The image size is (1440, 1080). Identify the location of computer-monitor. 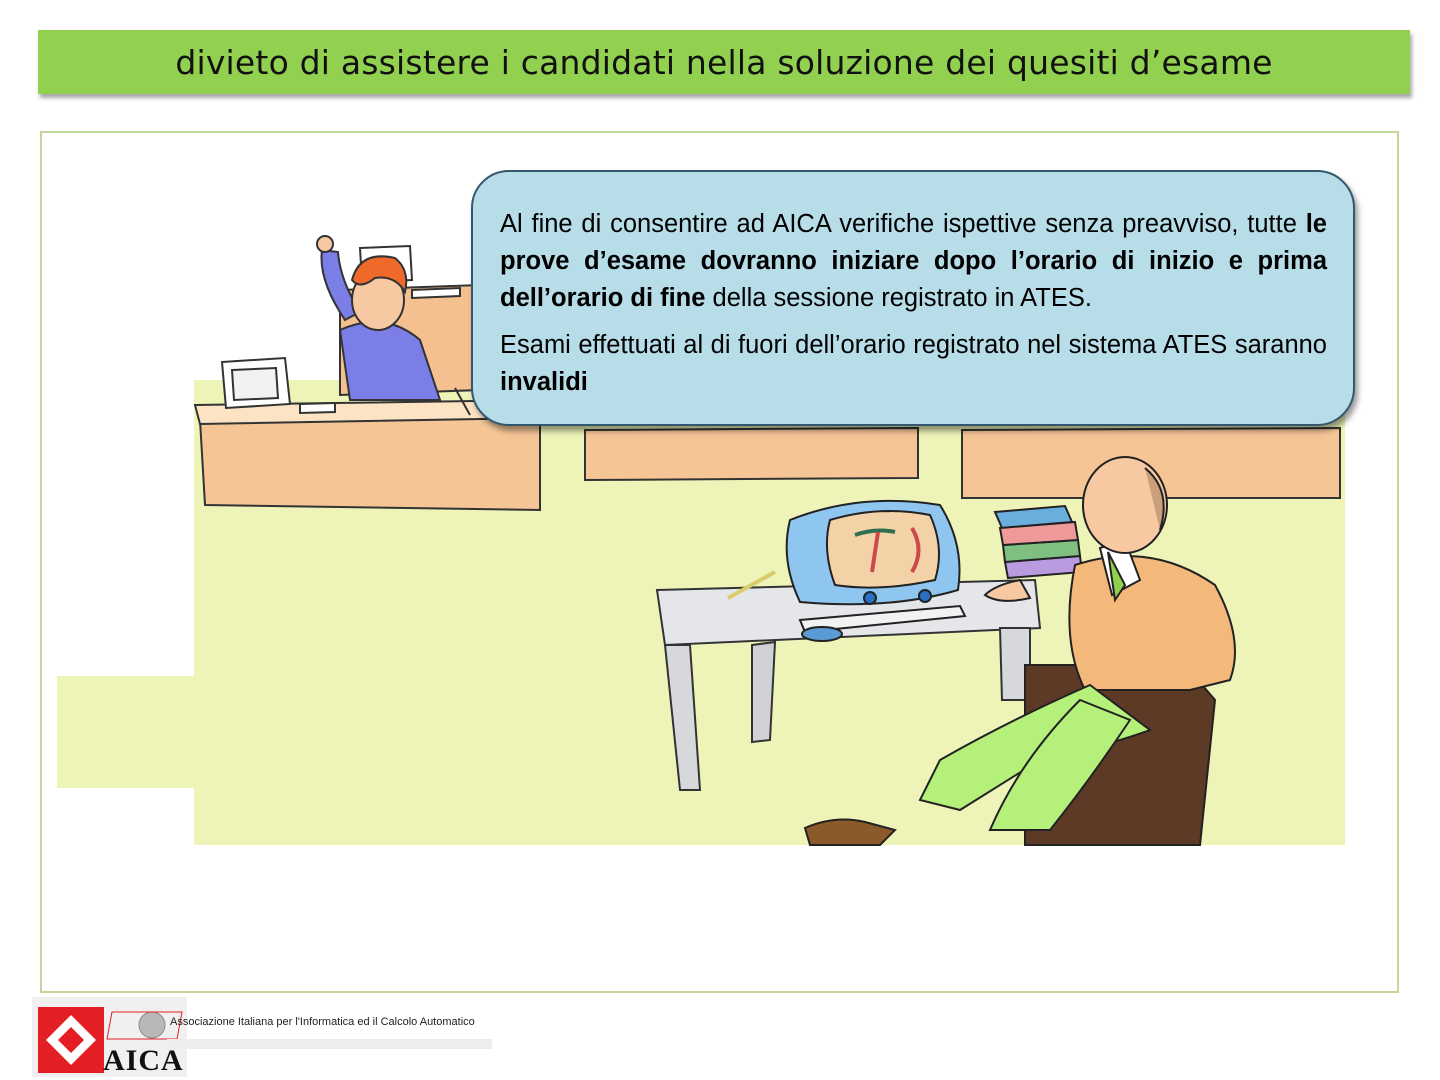
(847, 570).